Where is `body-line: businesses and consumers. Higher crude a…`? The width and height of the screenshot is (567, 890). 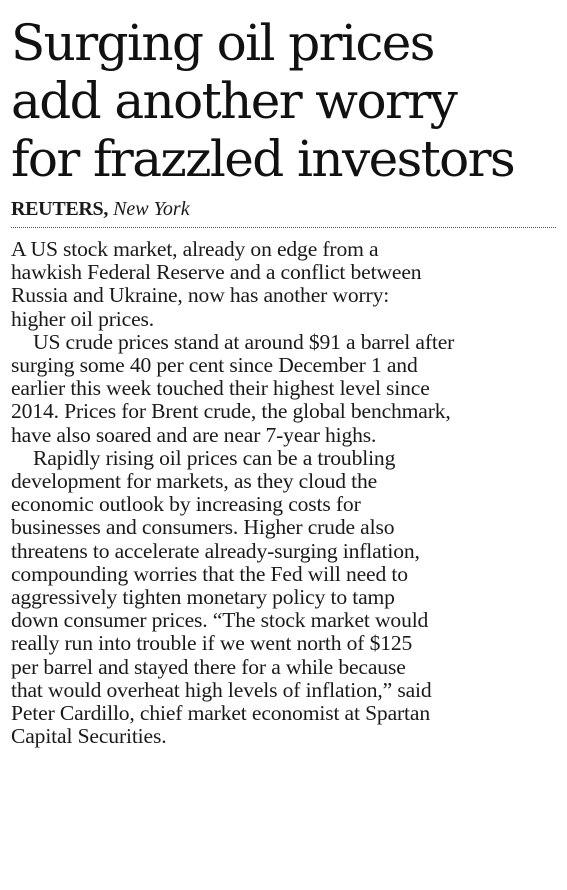
body-line: businesses and consumers. Higher crude a… is located at coordinates (203, 527).